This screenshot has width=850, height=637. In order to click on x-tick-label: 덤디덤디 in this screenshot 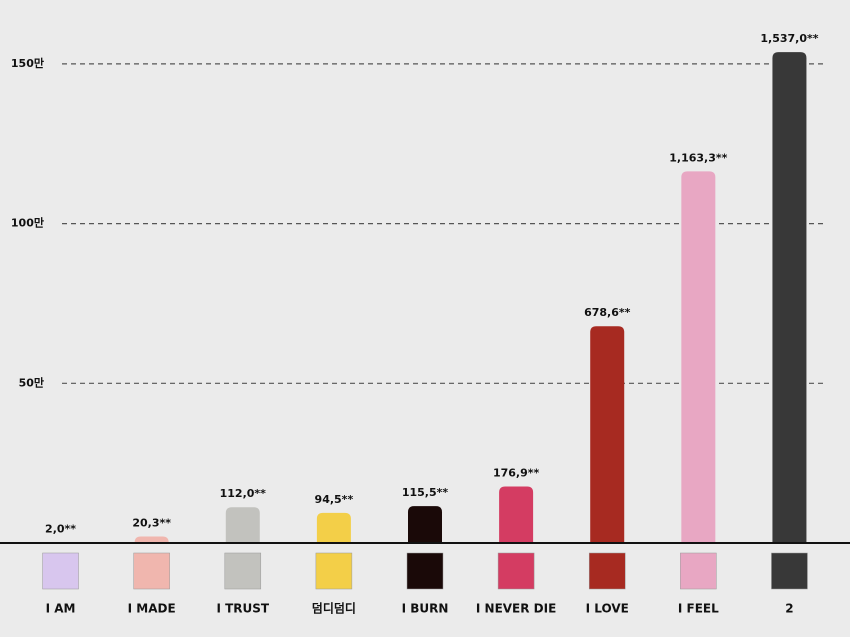, I will do `click(334, 608)`.